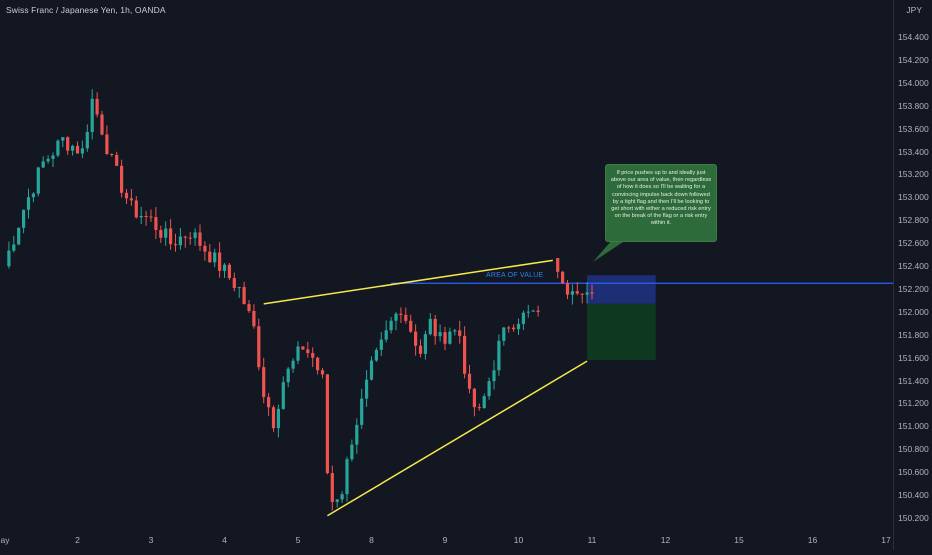  Describe the element at coordinates (913, 357) in the screenshot. I see `price-tick-label: 151.600` at that location.